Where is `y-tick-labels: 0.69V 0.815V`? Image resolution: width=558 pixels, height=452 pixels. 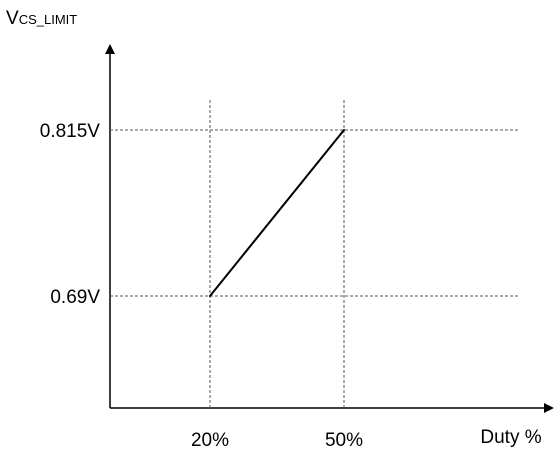 y-tick-labels: 0.69V 0.815V is located at coordinates (70, 214).